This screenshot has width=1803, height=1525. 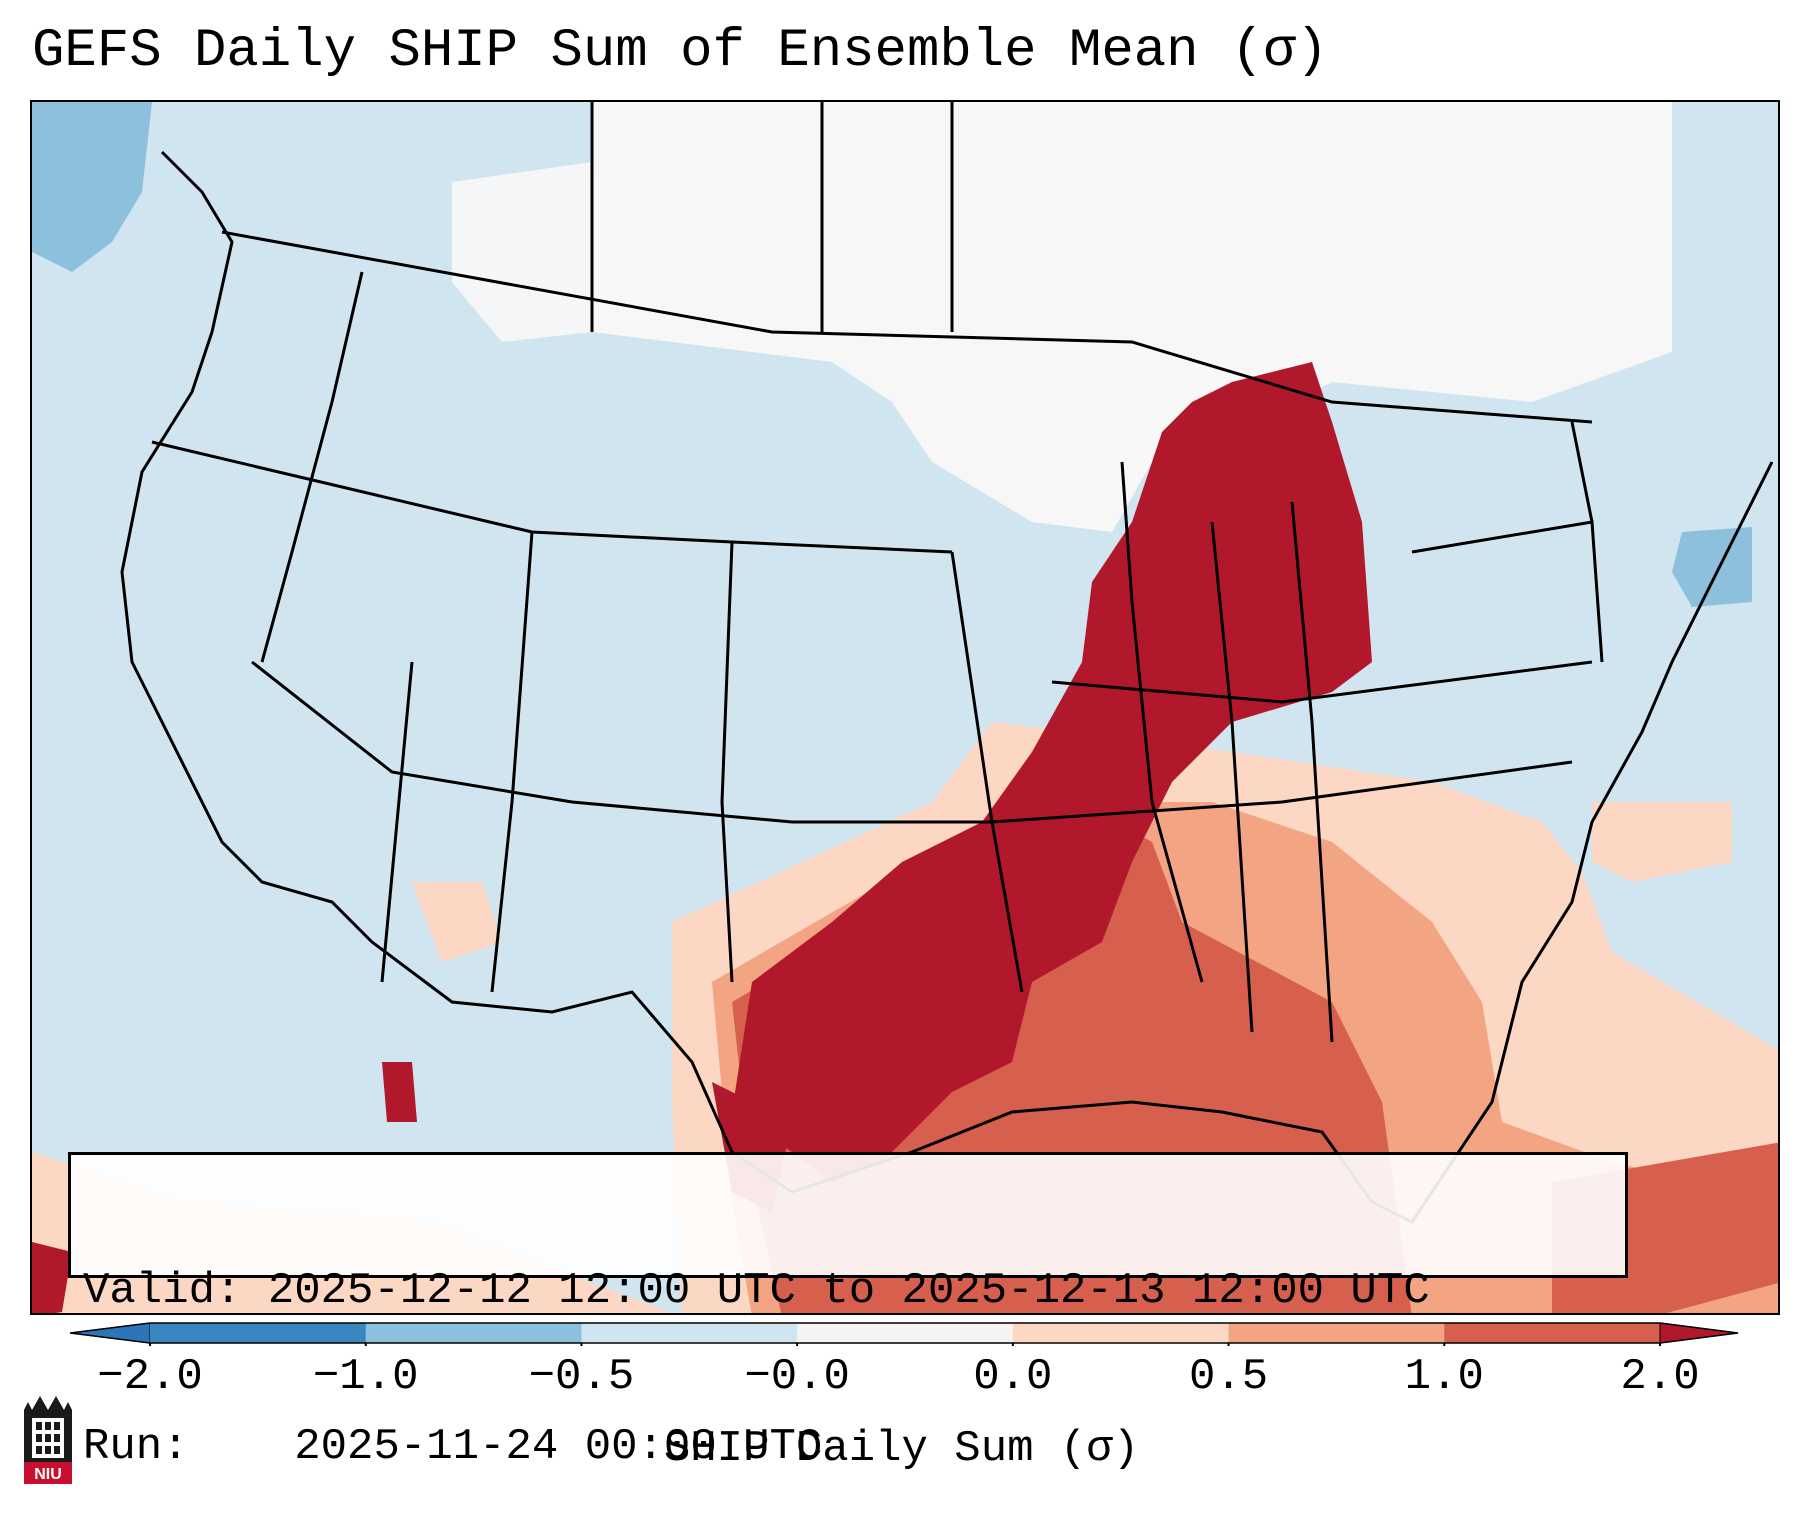 I want to click on state-border-ms, so click(x=1162, y=722).